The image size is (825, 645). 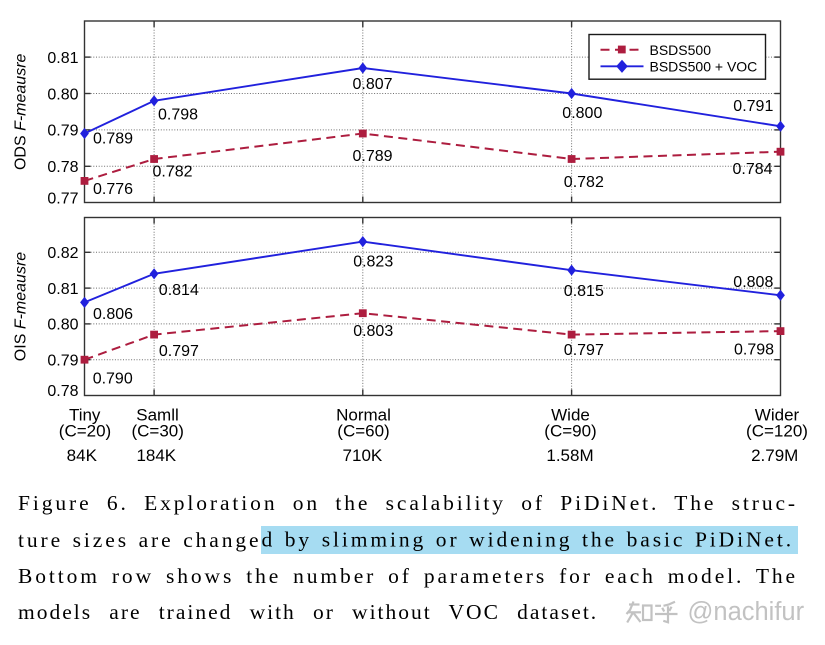 I want to click on svg-text: 0.776, so click(x=113, y=189).